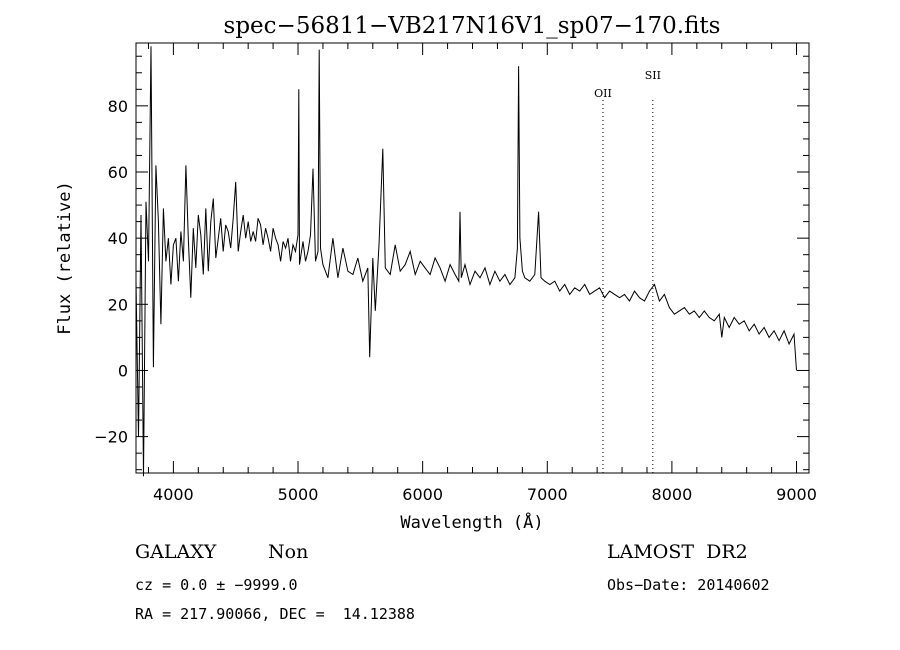 This screenshot has height=650, width=900. Describe the element at coordinates (176, 552) in the screenshot. I see `object-class: GALAXY` at that location.